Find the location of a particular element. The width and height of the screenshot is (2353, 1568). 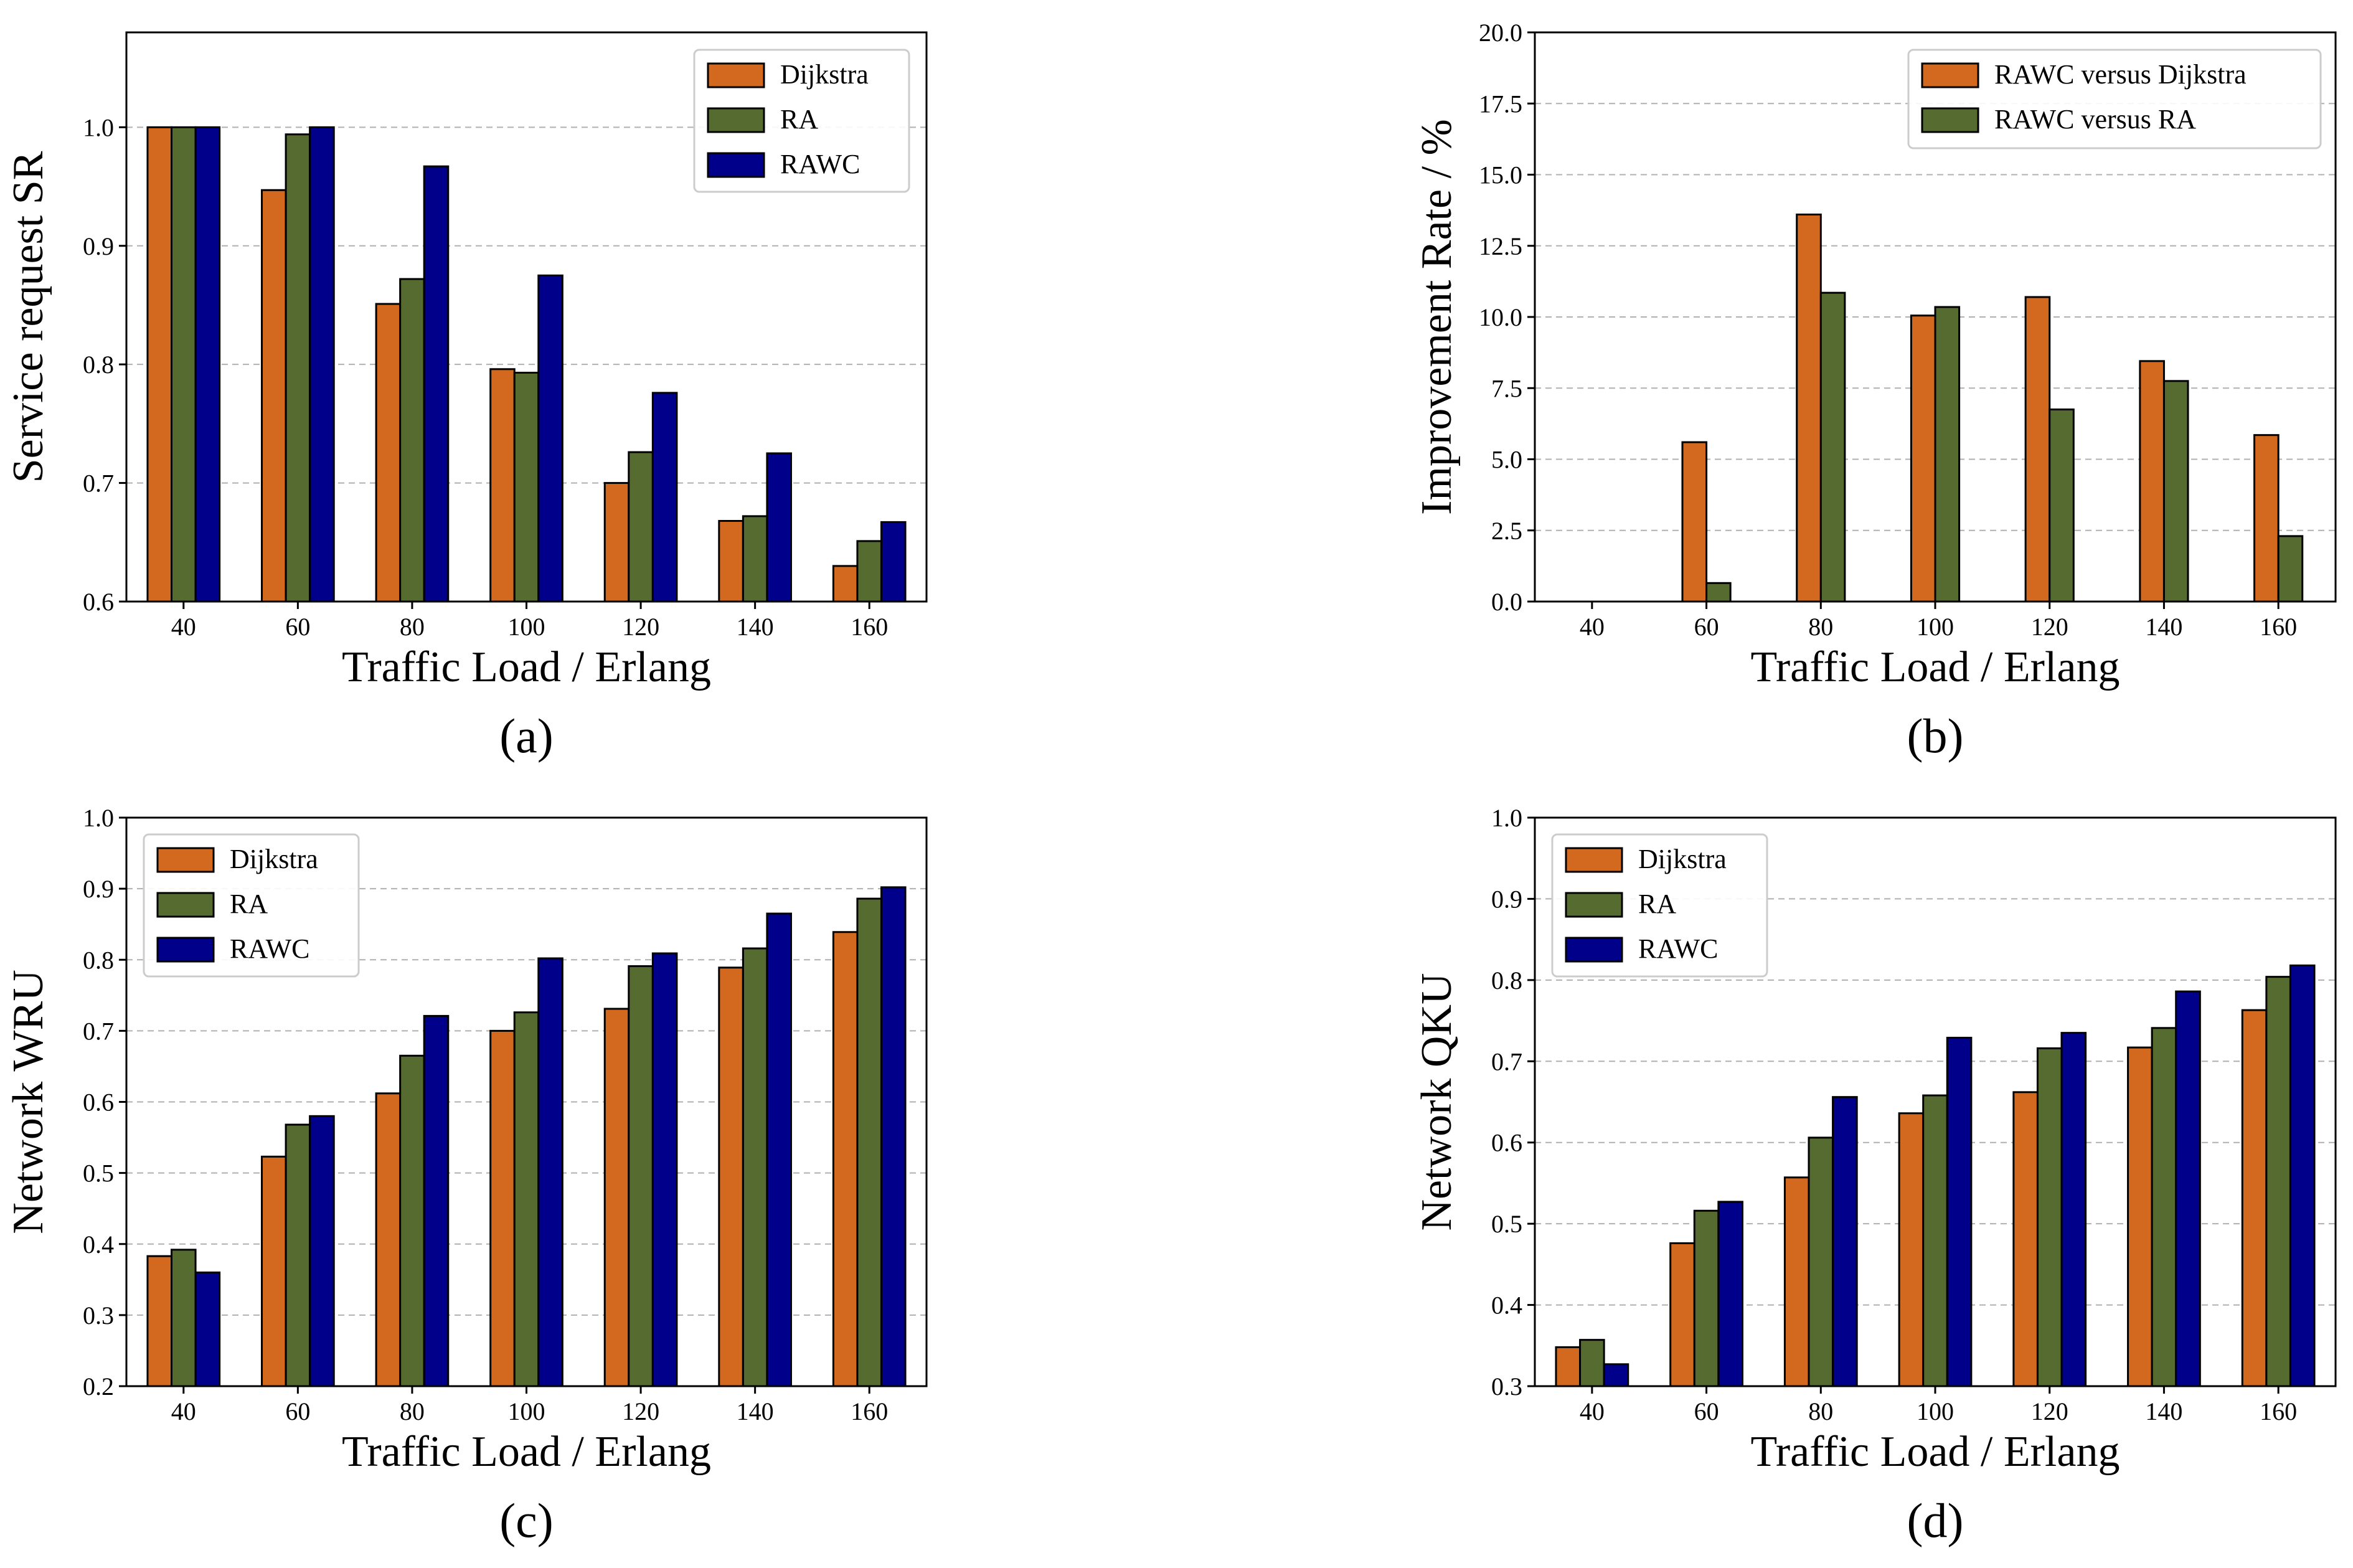

legend-box is located at coordinates (2114, 99).